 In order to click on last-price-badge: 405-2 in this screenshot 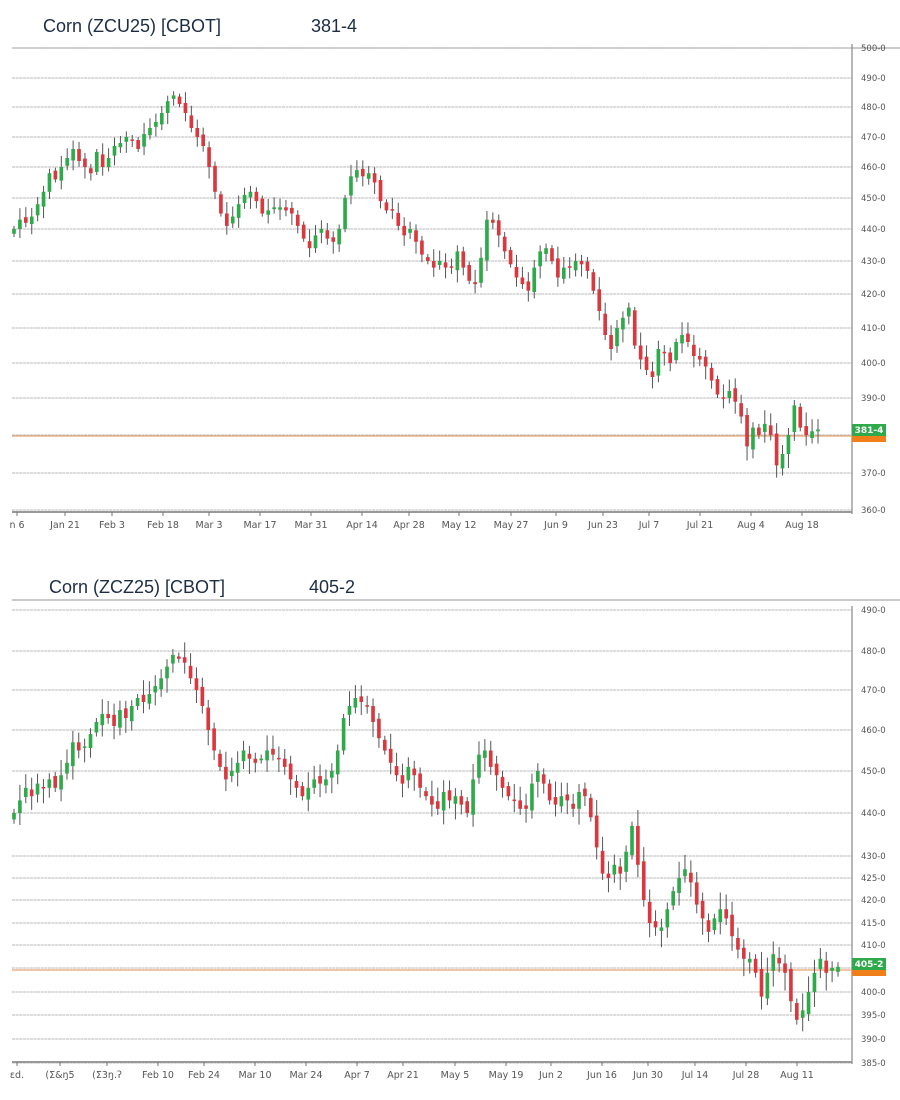, I will do `click(869, 967)`.